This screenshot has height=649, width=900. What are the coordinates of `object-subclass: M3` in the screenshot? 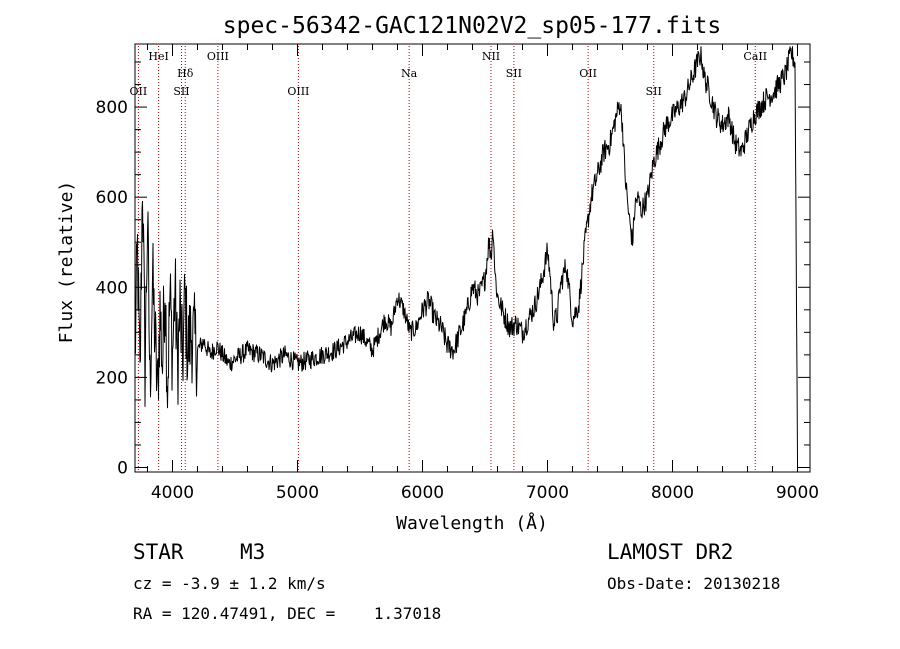 It's located at (253, 552).